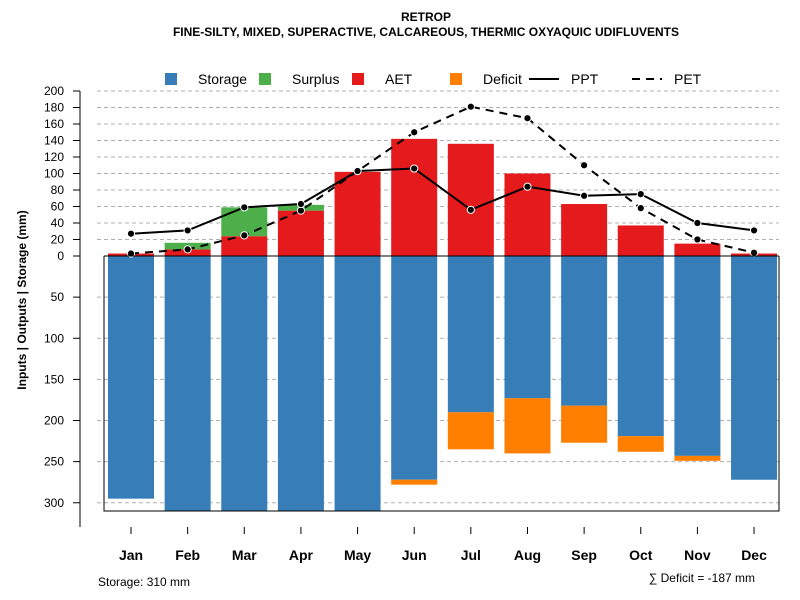 This screenshot has height=600, width=800. Describe the element at coordinates (357, 555) in the screenshot. I see `month-label: May` at that location.